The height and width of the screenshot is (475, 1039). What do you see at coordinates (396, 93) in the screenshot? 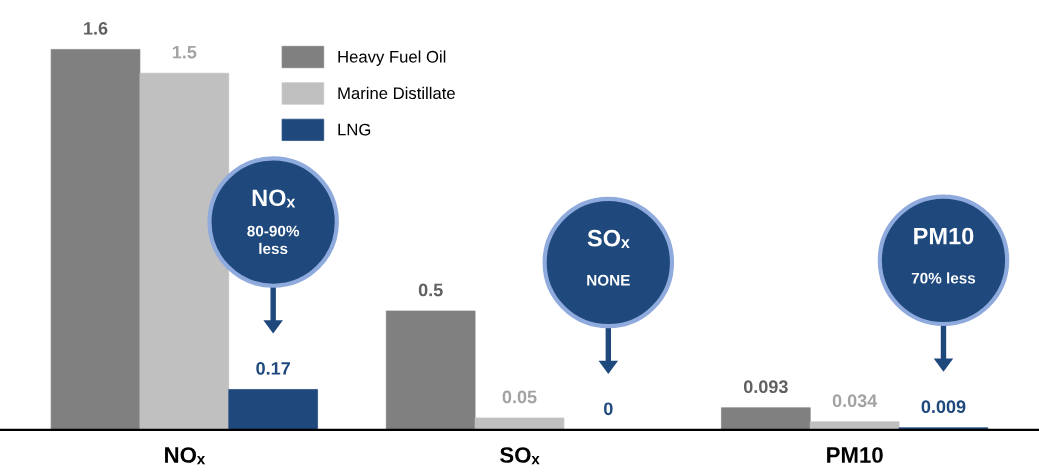
I see `legend-label: Marine Distillate` at bounding box center [396, 93].